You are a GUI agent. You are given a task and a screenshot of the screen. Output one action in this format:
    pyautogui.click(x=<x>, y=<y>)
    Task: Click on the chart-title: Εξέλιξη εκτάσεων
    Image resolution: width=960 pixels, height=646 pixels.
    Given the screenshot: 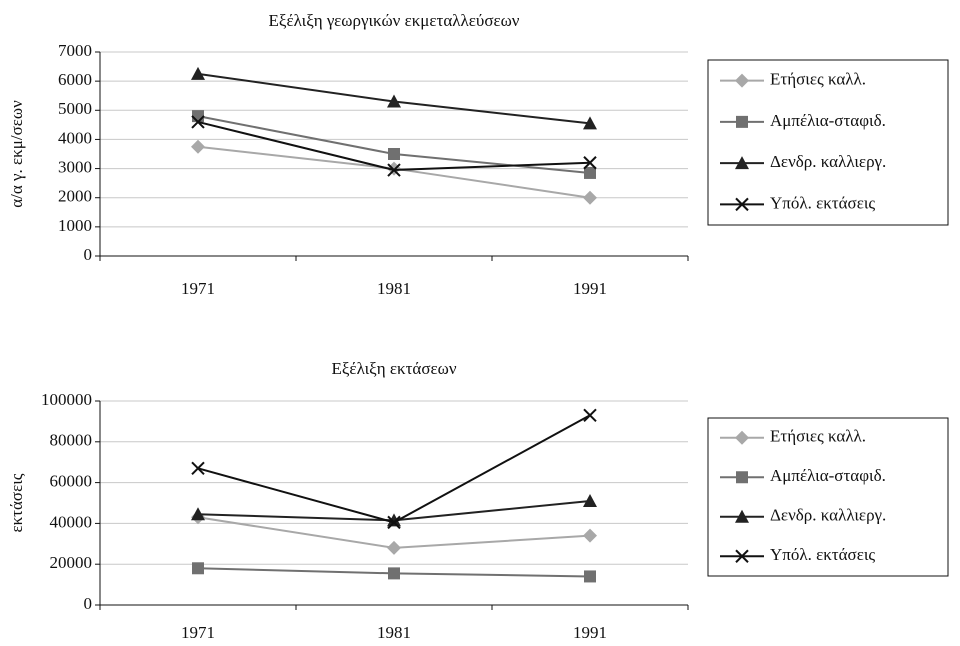 What is the action you would take?
    pyautogui.click(x=393, y=368)
    